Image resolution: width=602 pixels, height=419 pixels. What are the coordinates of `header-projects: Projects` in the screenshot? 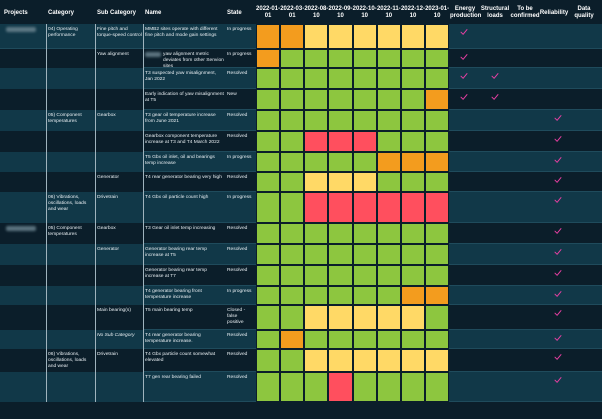 It's located at (16, 13).